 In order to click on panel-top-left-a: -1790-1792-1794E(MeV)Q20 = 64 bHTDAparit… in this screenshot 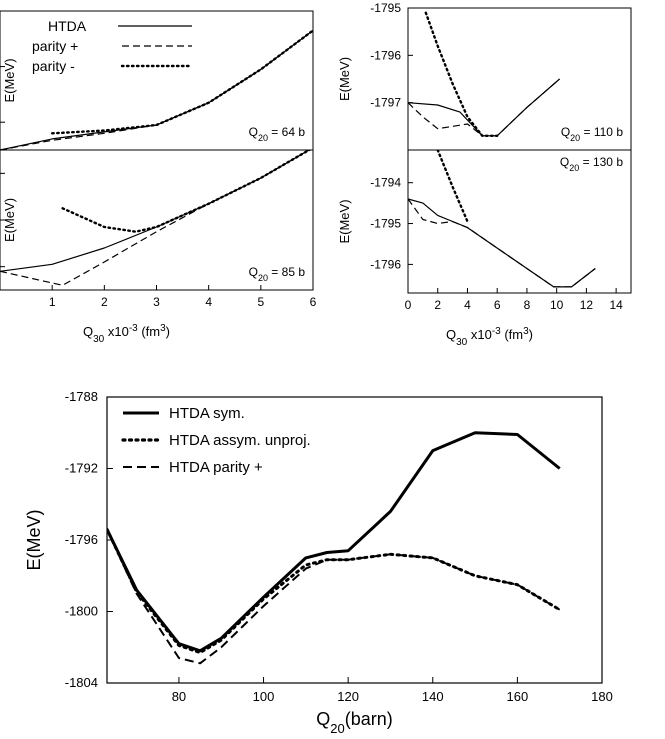, I will do `click(157, 80)`.